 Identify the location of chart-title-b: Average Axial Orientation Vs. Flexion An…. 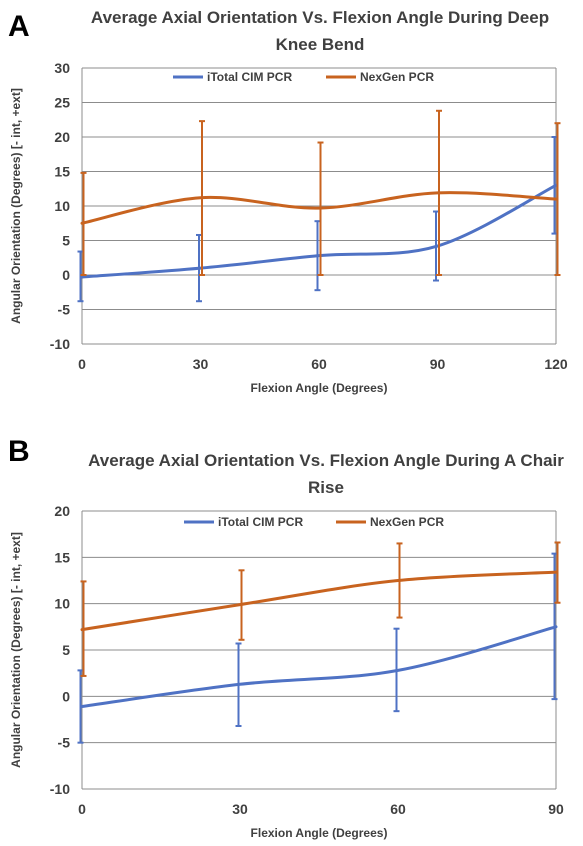
(326, 474).